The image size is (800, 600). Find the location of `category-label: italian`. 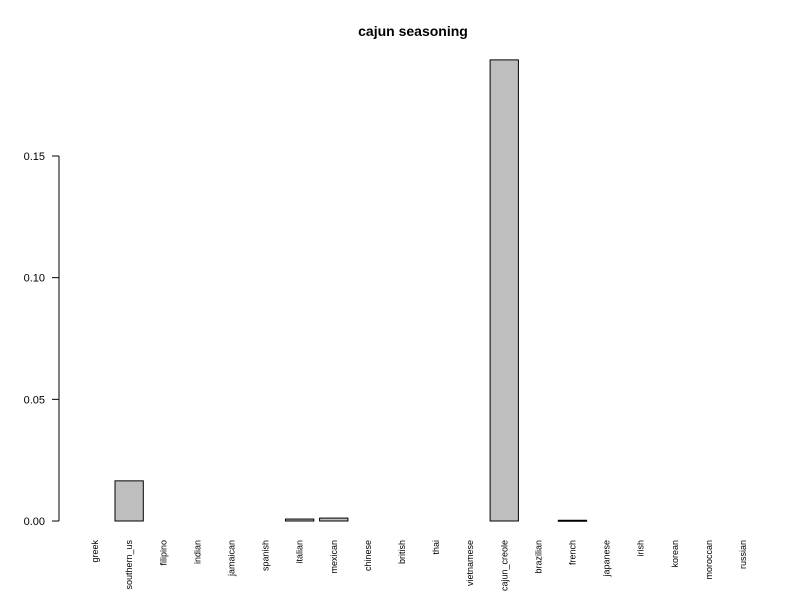

category-label: italian is located at coordinates (300, 552).